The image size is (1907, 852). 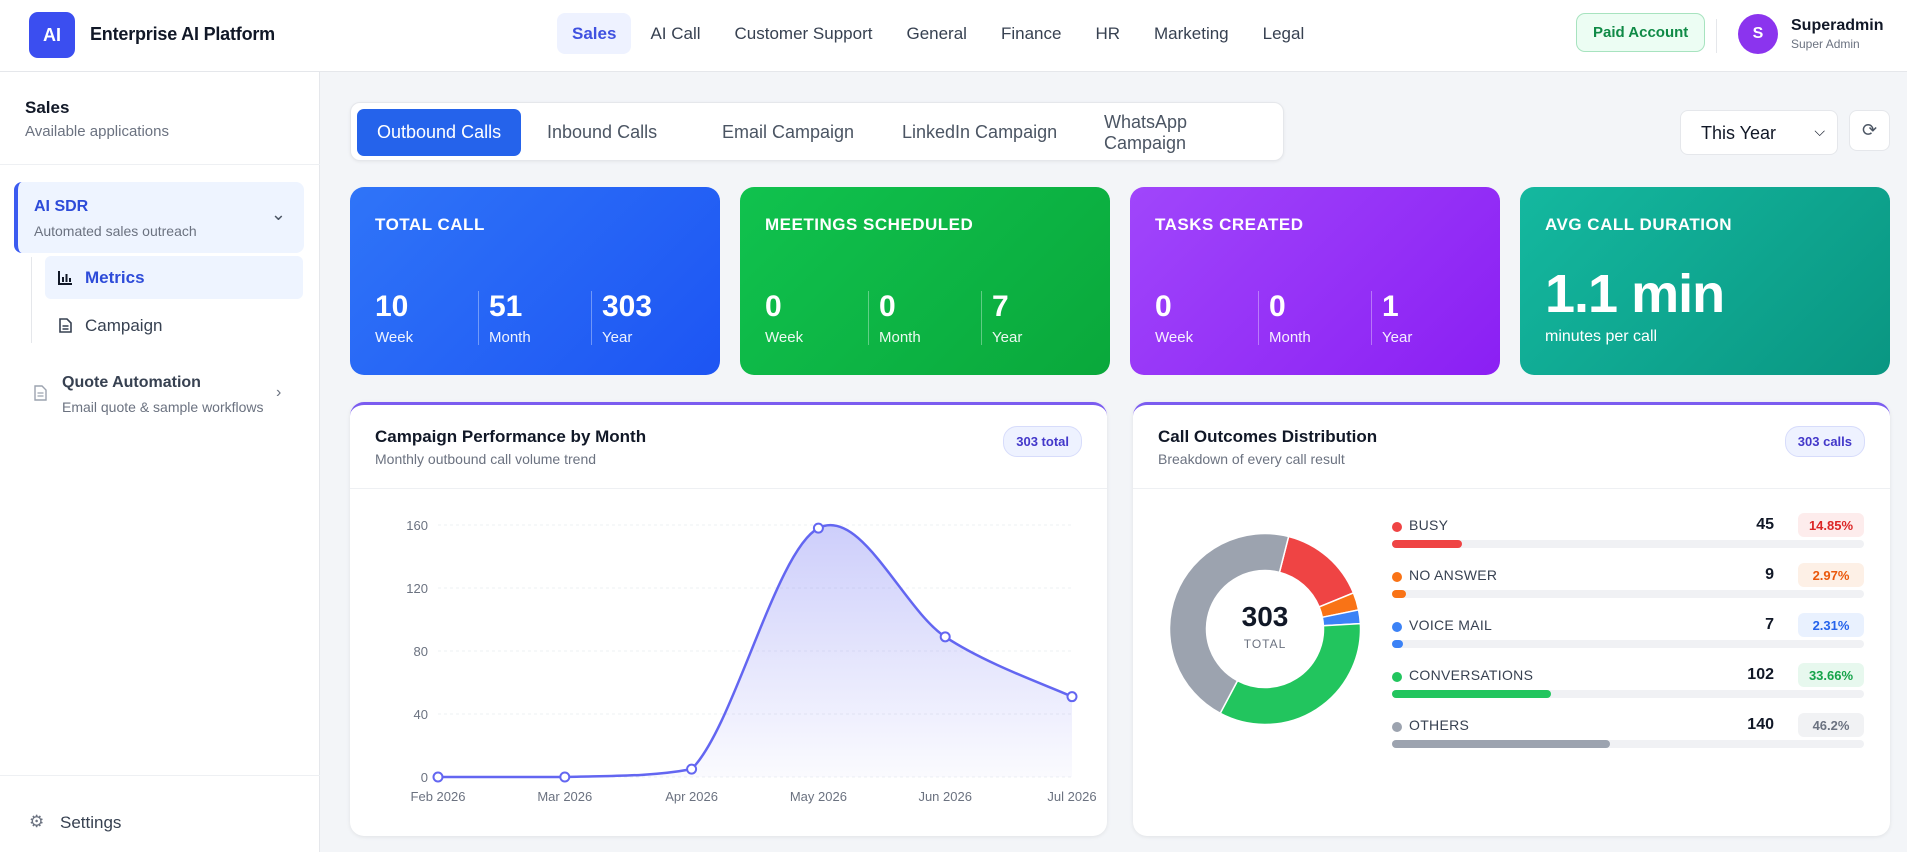 I want to click on outcome-name: BUSY, so click(x=1429, y=525).